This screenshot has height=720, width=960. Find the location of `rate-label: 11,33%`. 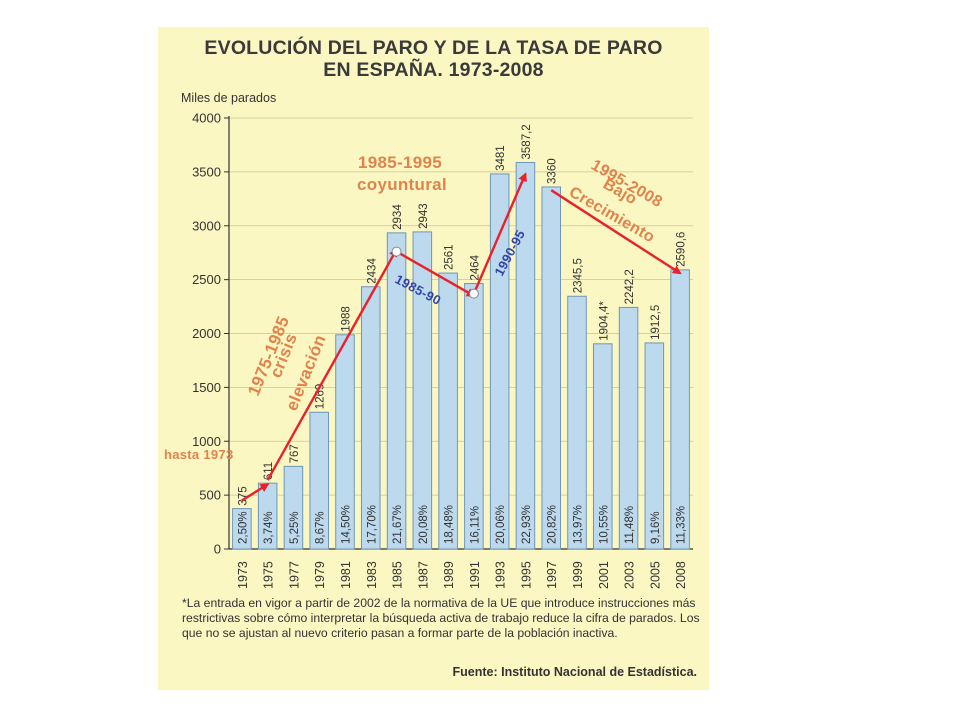

rate-label: 11,33% is located at coordinates (682, 525).